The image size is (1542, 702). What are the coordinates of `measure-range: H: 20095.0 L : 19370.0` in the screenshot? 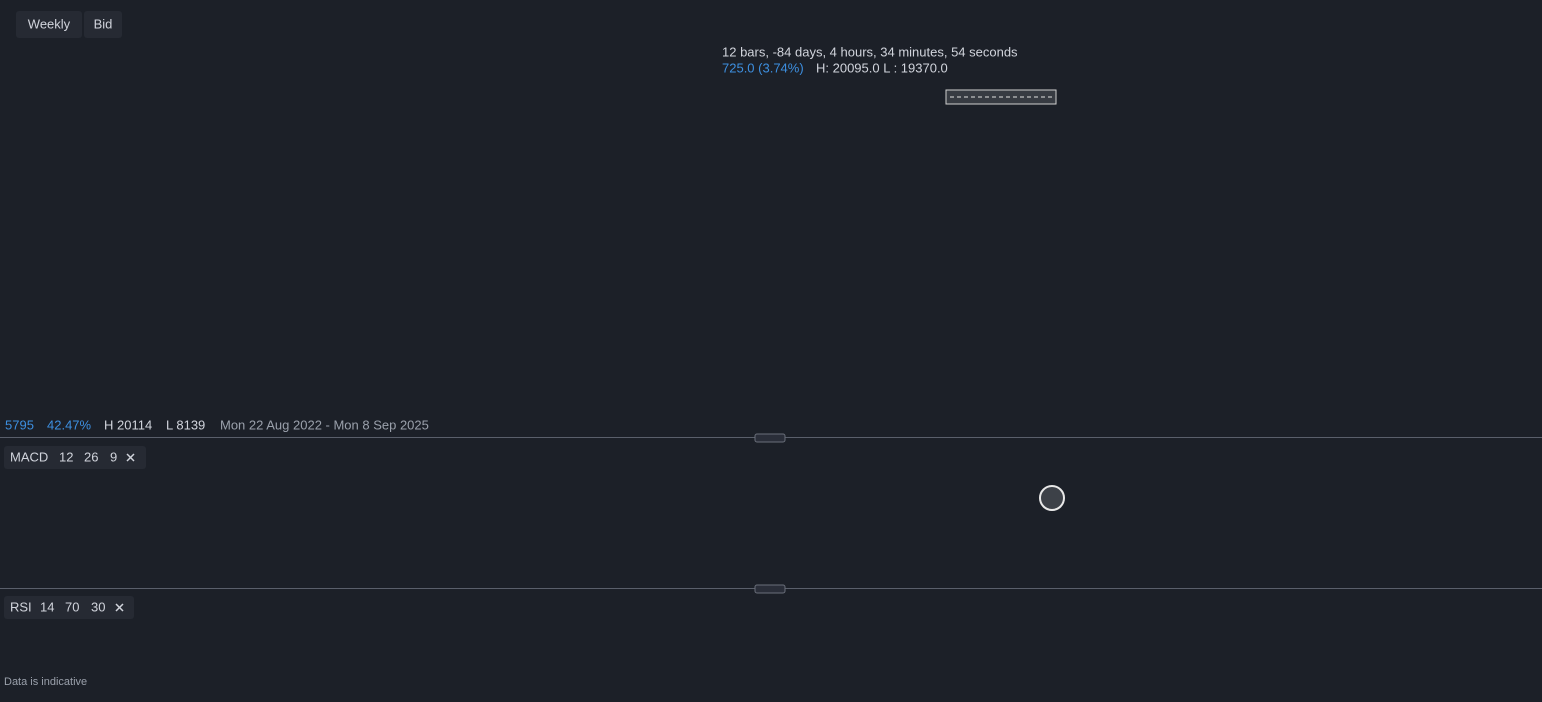 It's located at (882, 67).